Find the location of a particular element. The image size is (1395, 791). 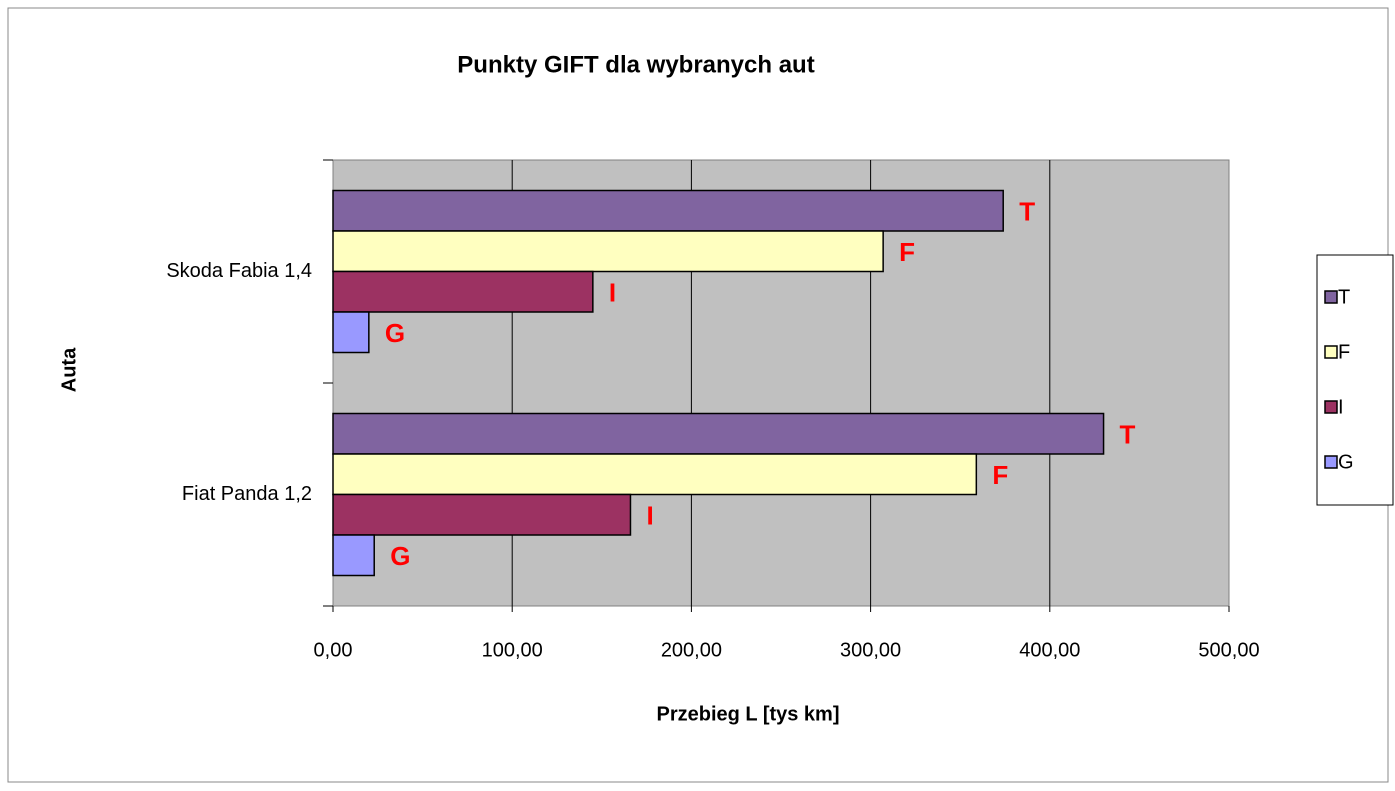

y-axis-title: Auta is located at coordinates (69, 369).